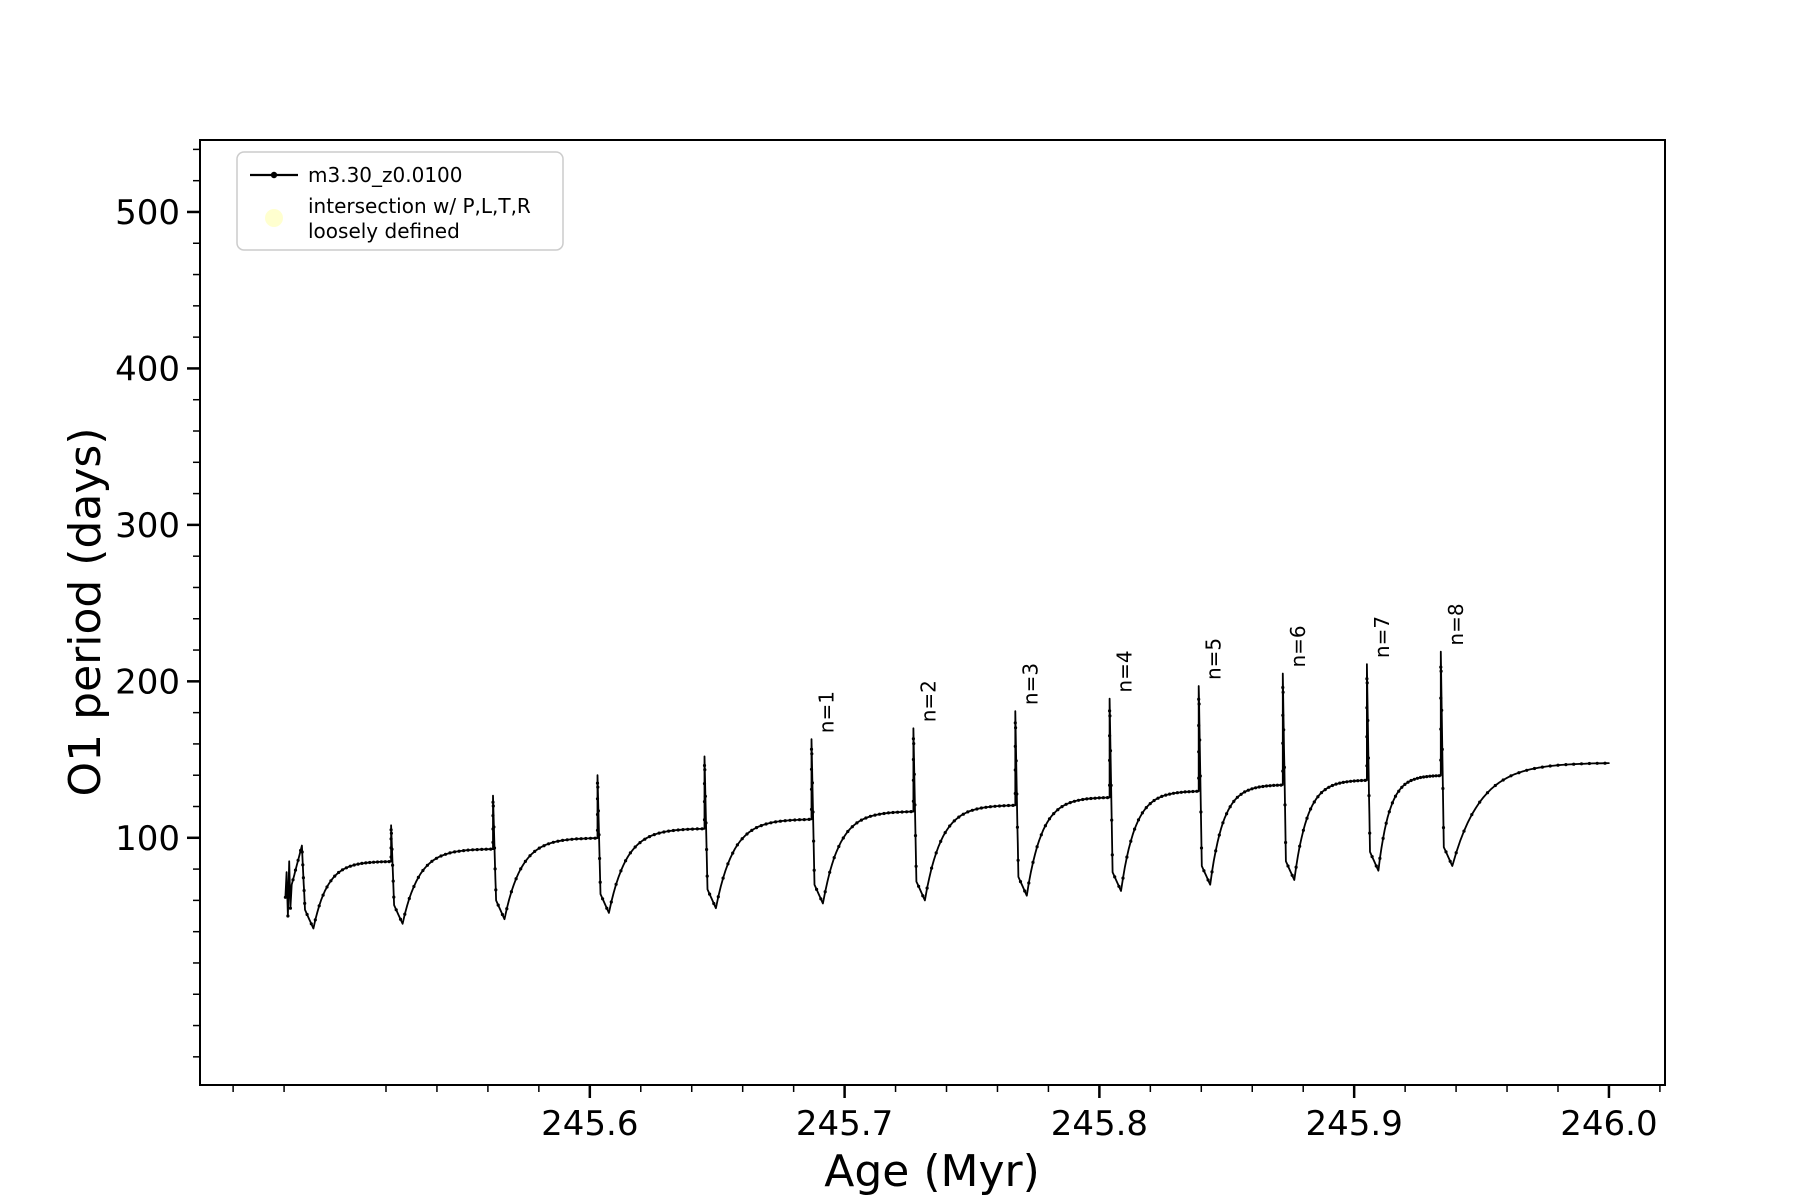  I want to click on pulse-annotation: n=8, so click(1456, 624).